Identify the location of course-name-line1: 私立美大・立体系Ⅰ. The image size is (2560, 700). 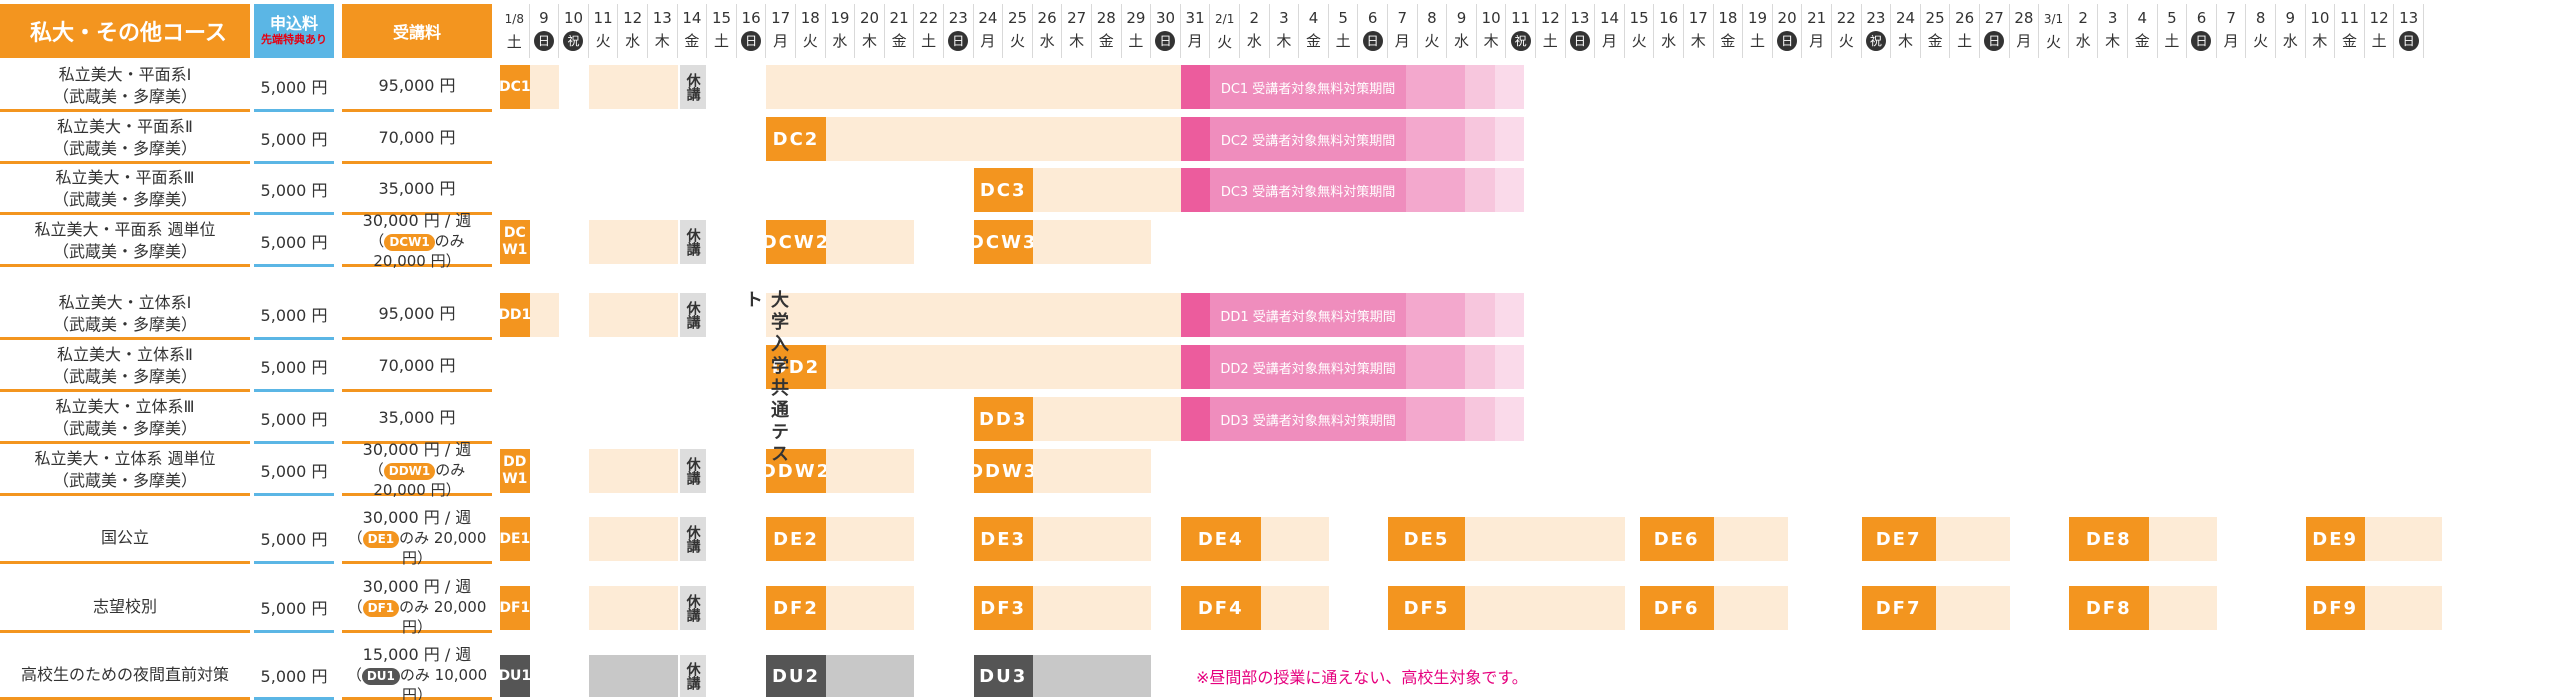
(125, 302).